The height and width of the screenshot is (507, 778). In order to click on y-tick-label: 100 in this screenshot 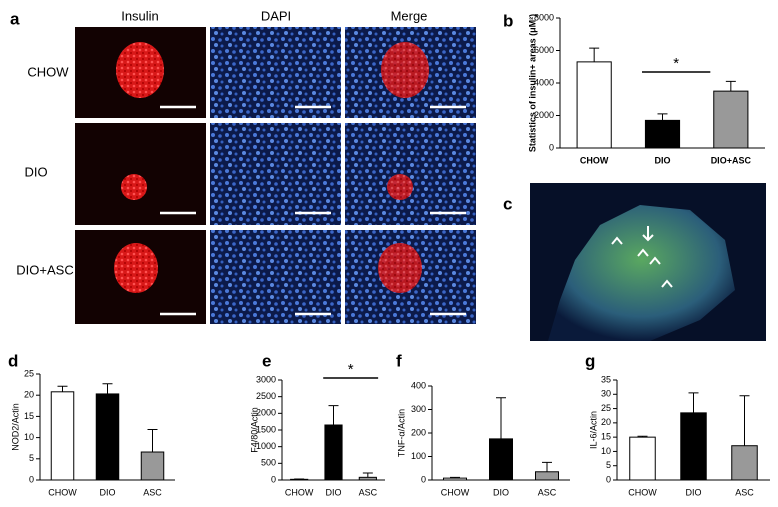, I will do `click(418, 456)`.